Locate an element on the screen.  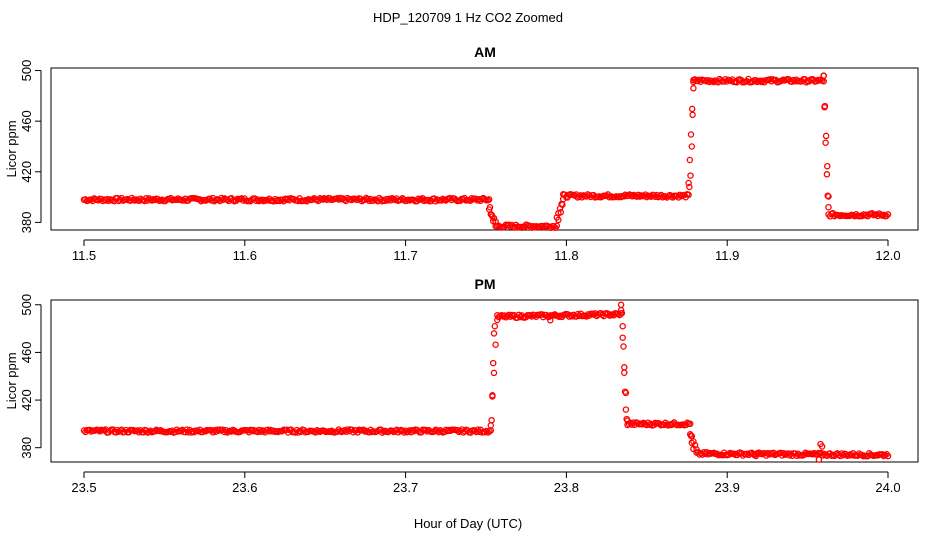
pm-x-tick-label: 23.6 is located at coordinates (244, 487).